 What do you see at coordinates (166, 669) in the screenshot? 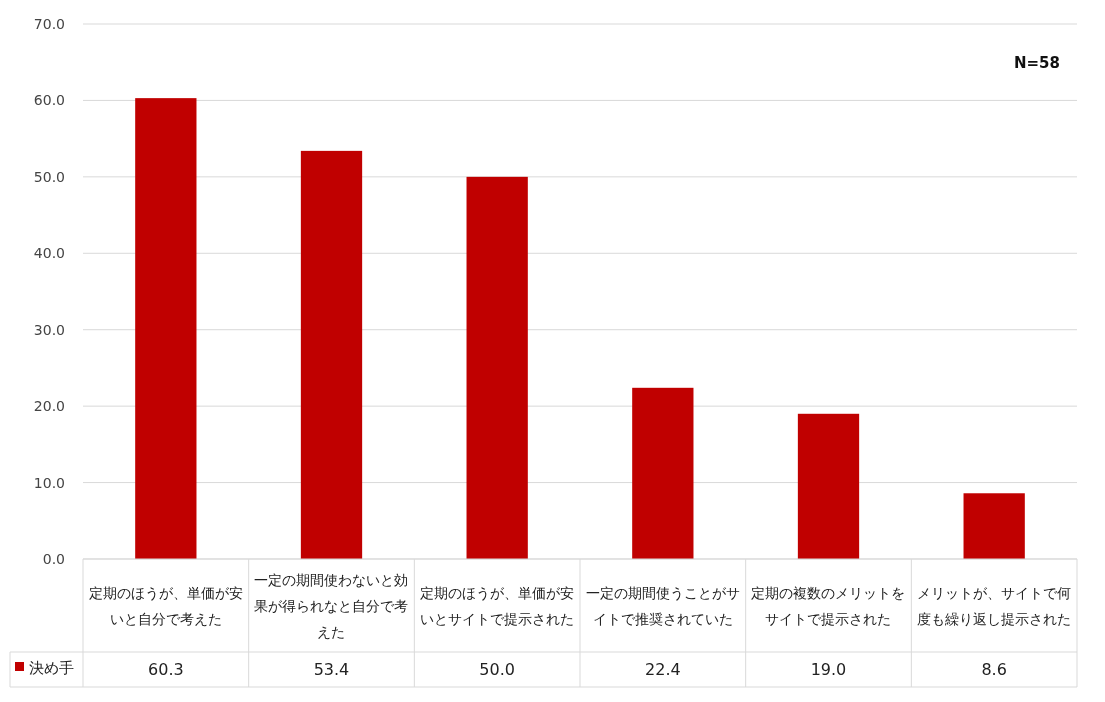
I see `data-label: 60.3` at bounding box center [166, 669].